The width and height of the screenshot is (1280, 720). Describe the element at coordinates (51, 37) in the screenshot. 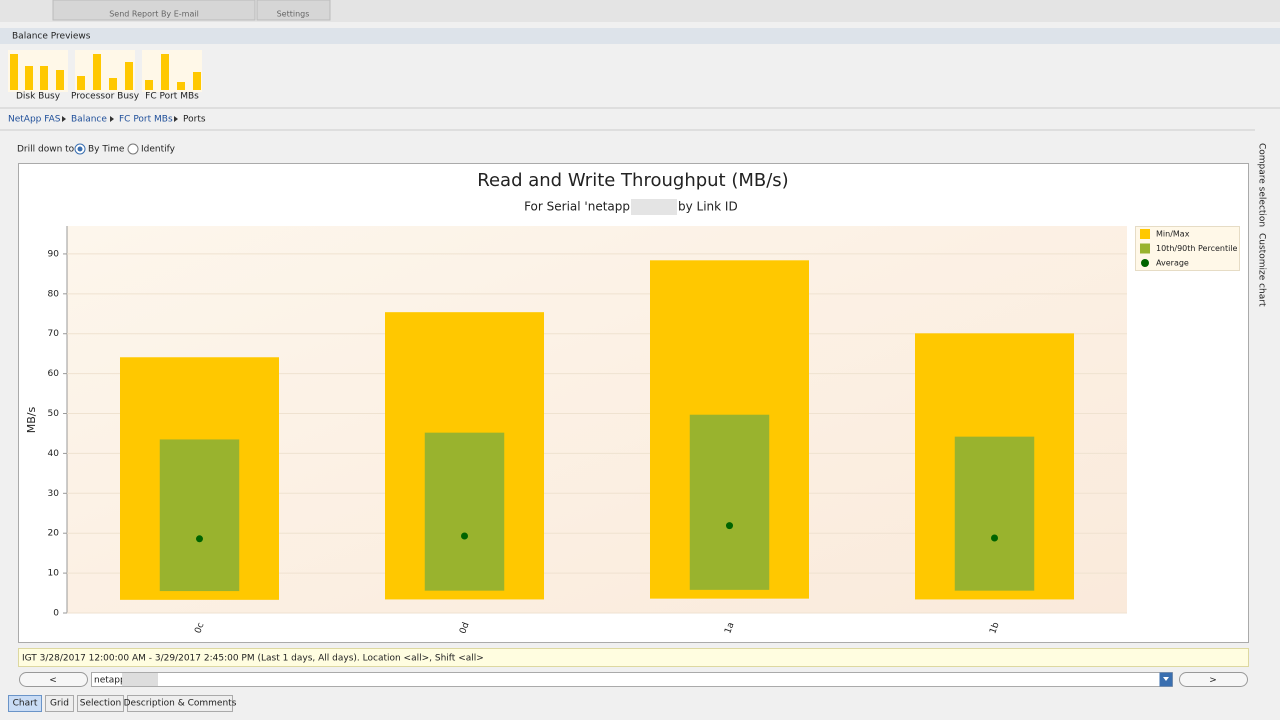

I see `panel-title: Balance Previews` at that location.